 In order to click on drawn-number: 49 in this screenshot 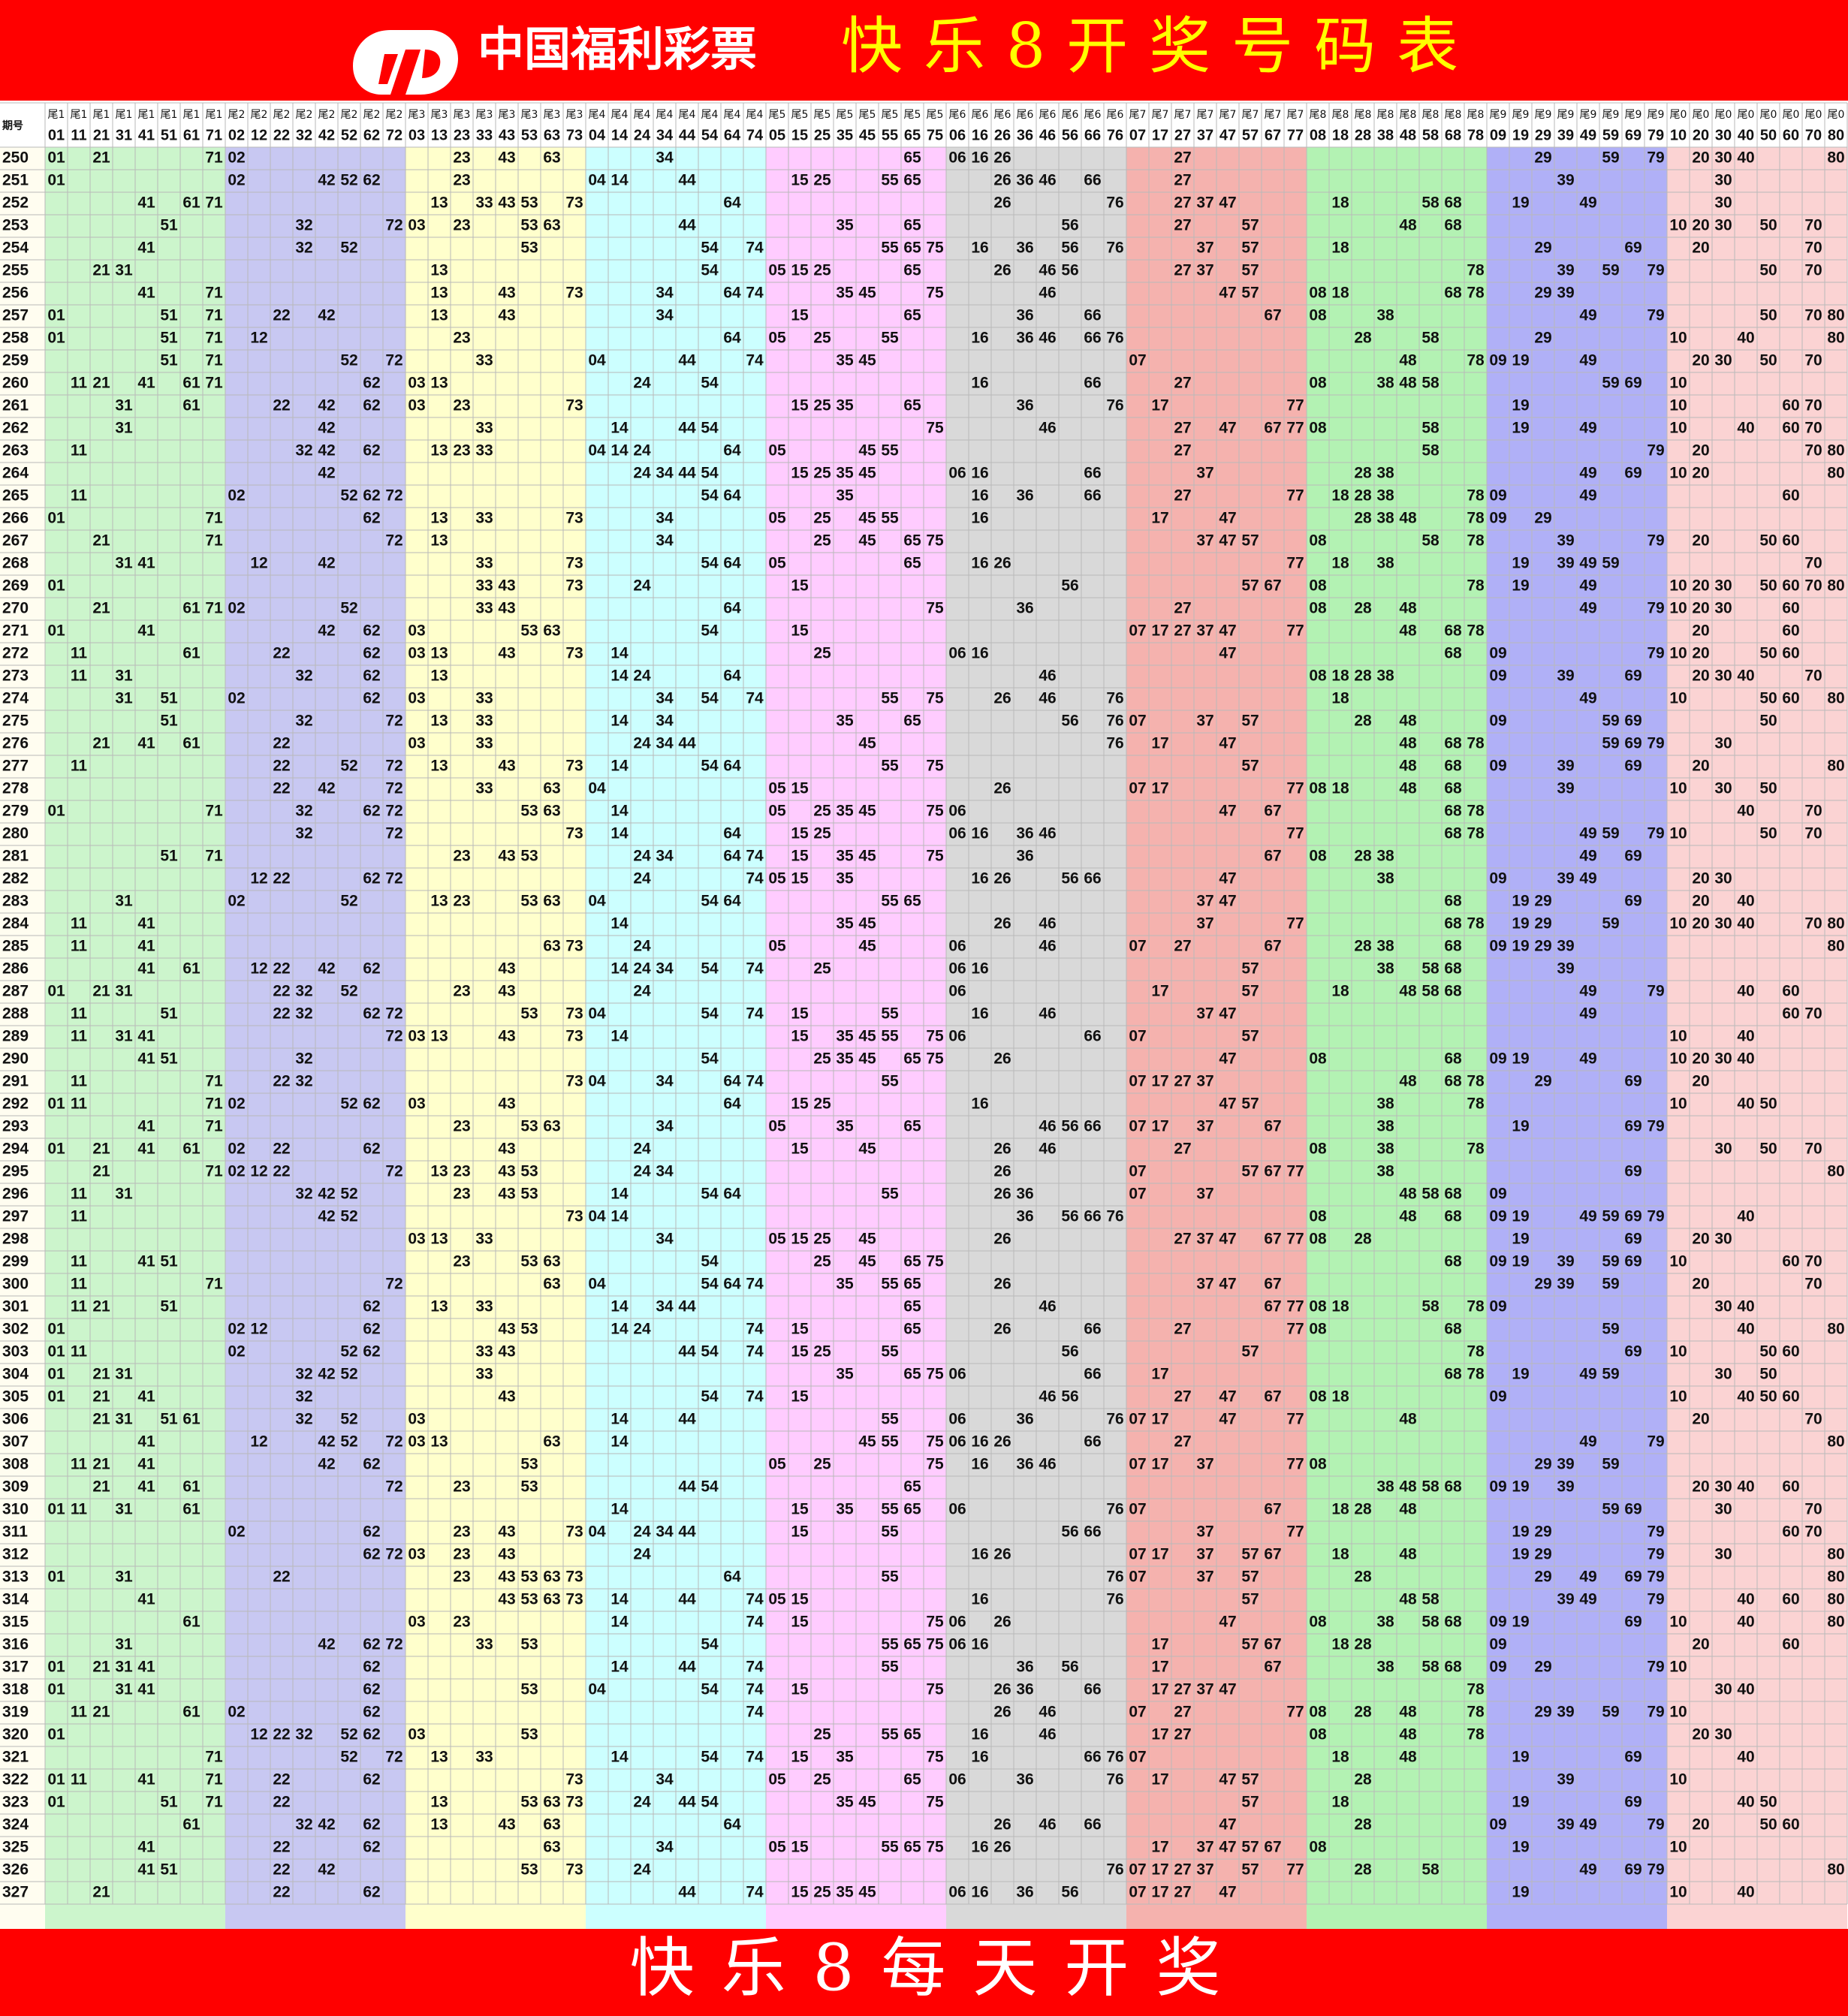, I will do `click(1587, 1216)`.